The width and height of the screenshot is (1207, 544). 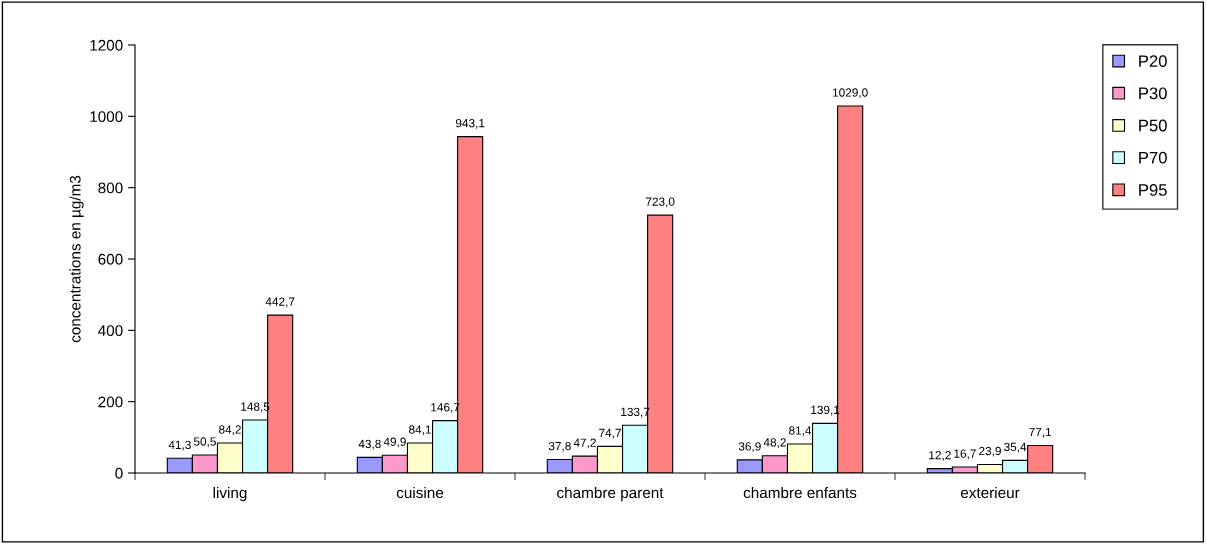 What do you see at coordinates (280, 302) in the screenshot?
I see `data-label: 442,7` at bounding box center [280, 302].